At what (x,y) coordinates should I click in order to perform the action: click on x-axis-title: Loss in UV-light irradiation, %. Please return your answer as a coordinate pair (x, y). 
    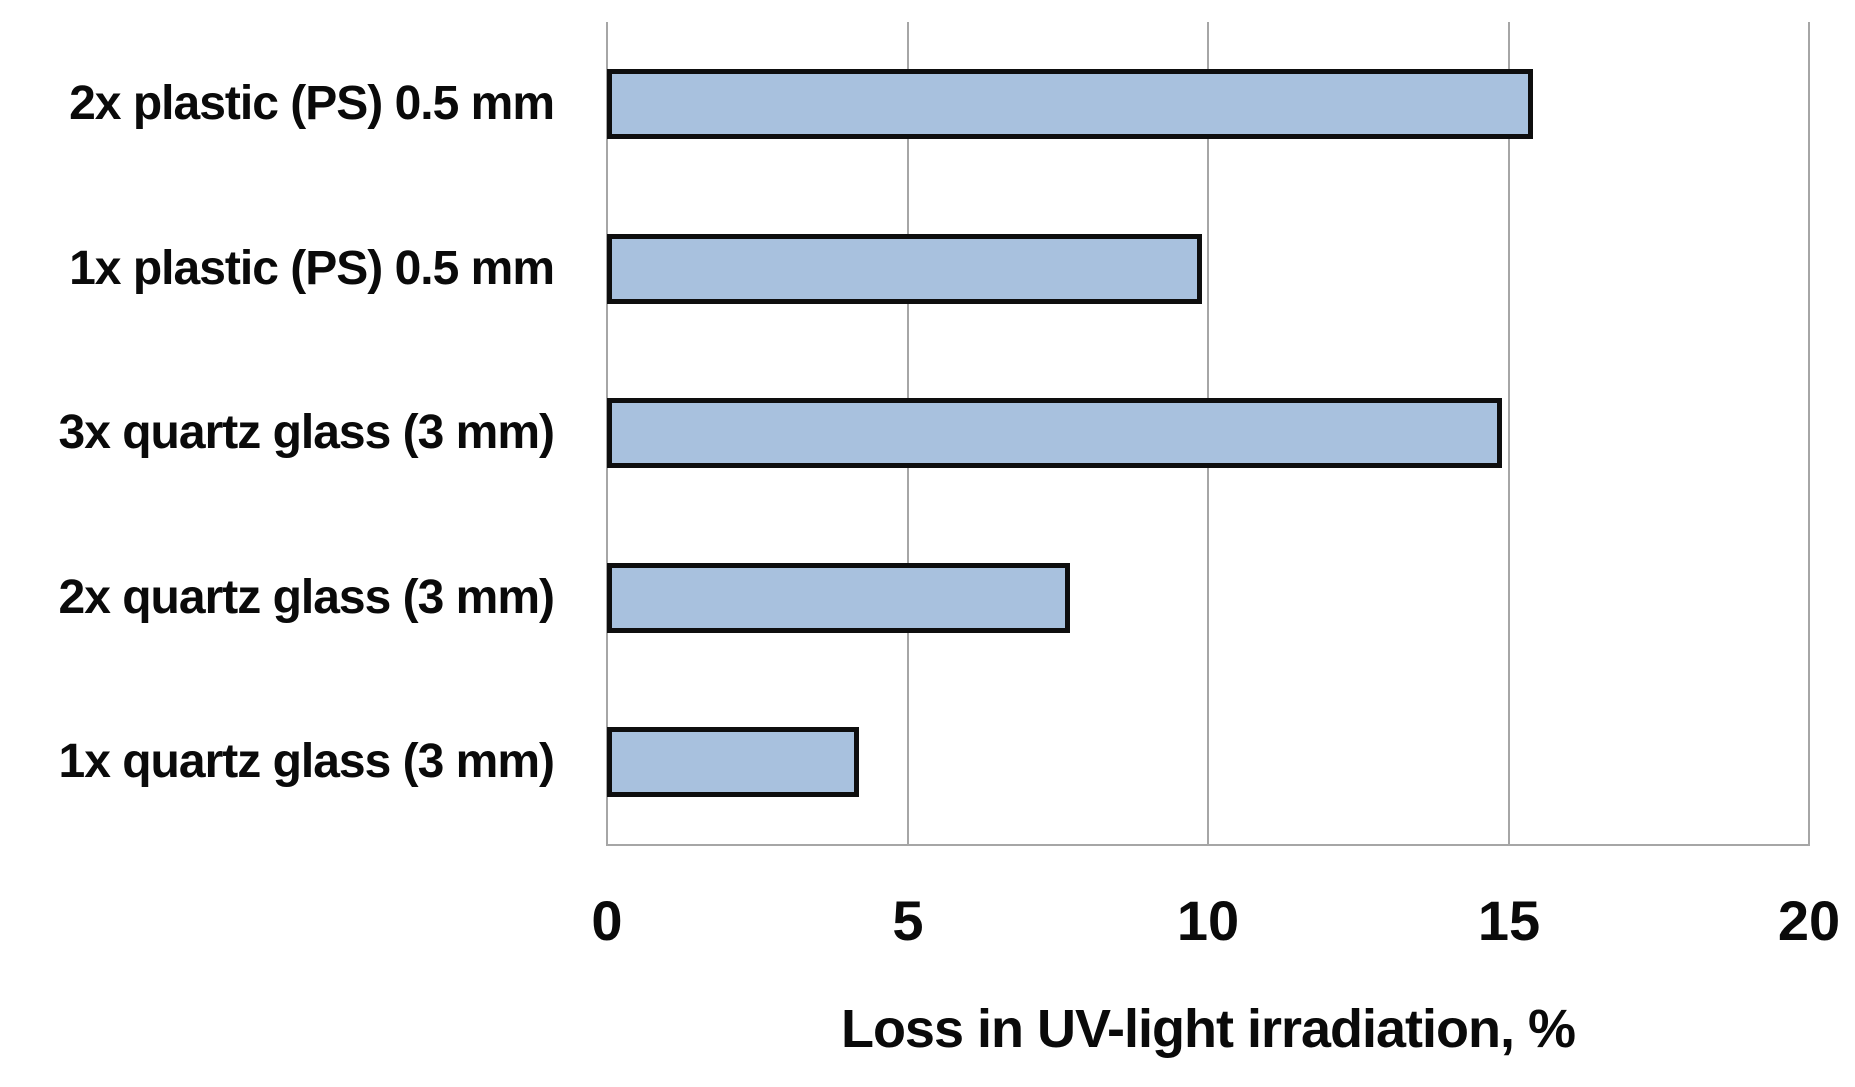
    Looking at the image, I should click on (1208, 1029).